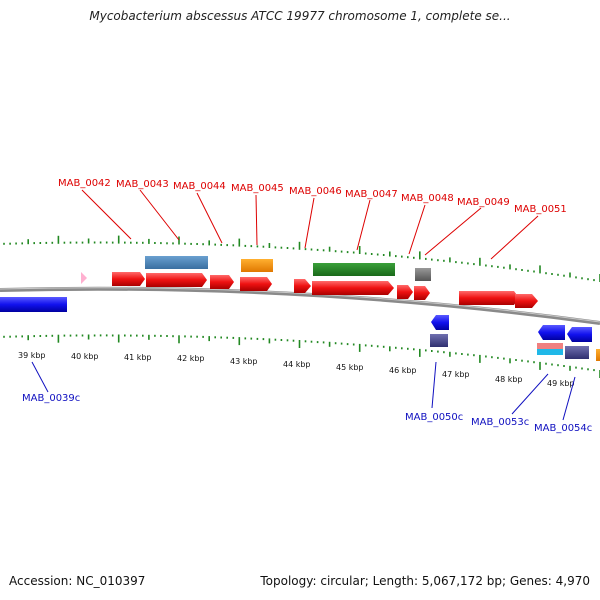  What do you see at coordinates (288, 268) in the screenshot?
I see `upper-features` at bounding box center [288, 268].